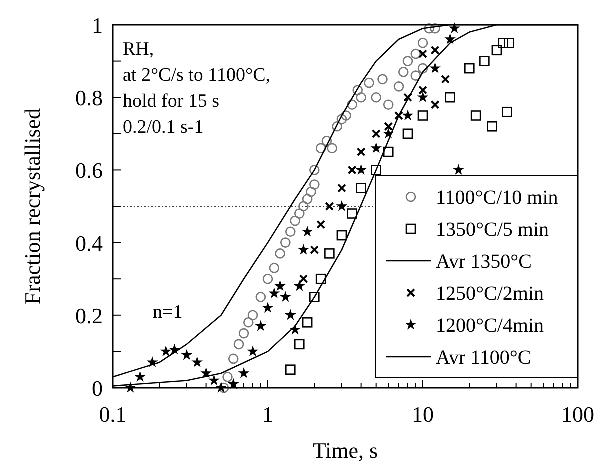 The width and height of the screenshot is (601, 466). I want to click on y-tick-label: 0.4, so click(89, 243).